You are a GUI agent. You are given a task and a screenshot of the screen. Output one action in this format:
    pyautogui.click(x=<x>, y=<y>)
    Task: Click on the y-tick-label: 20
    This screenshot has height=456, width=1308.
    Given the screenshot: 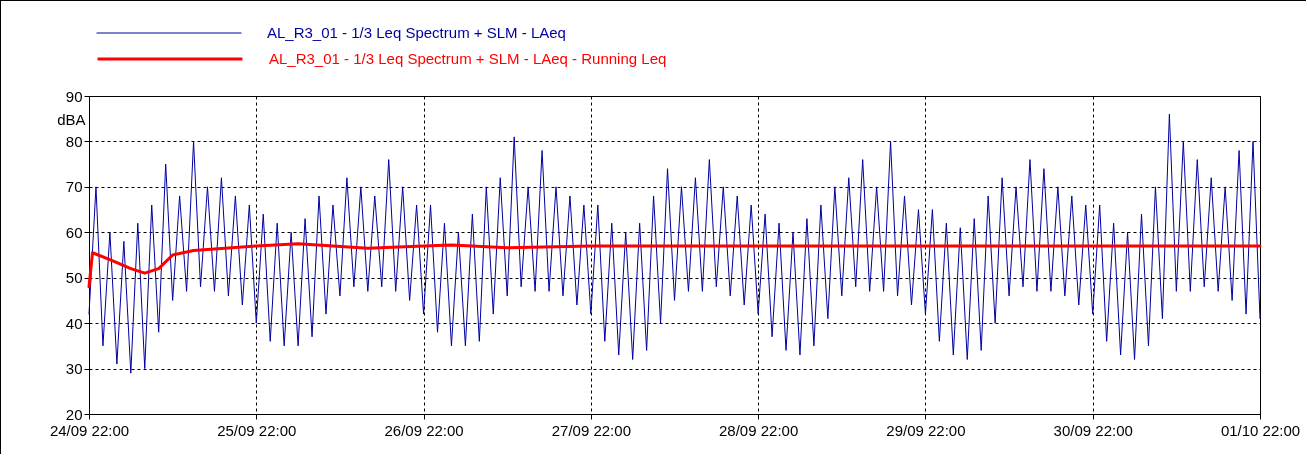 What is the action you would take?
    pyautogui.click(x=74, y=414)
    